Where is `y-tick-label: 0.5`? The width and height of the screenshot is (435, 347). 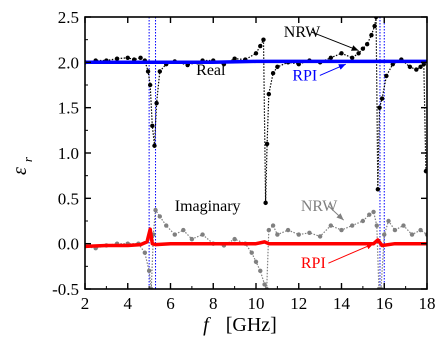 y-tick-label: 0.5 is located at coordinates (68, 198).